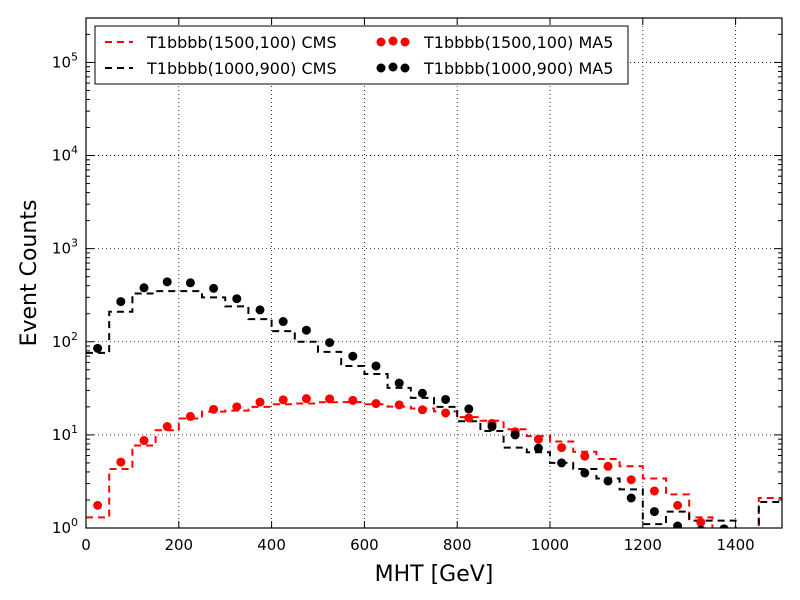  What do you see at coordinates (65, 526) in the screenshot?
I see `y-tick-label: 10⁰` at bounding box center [65, 526].